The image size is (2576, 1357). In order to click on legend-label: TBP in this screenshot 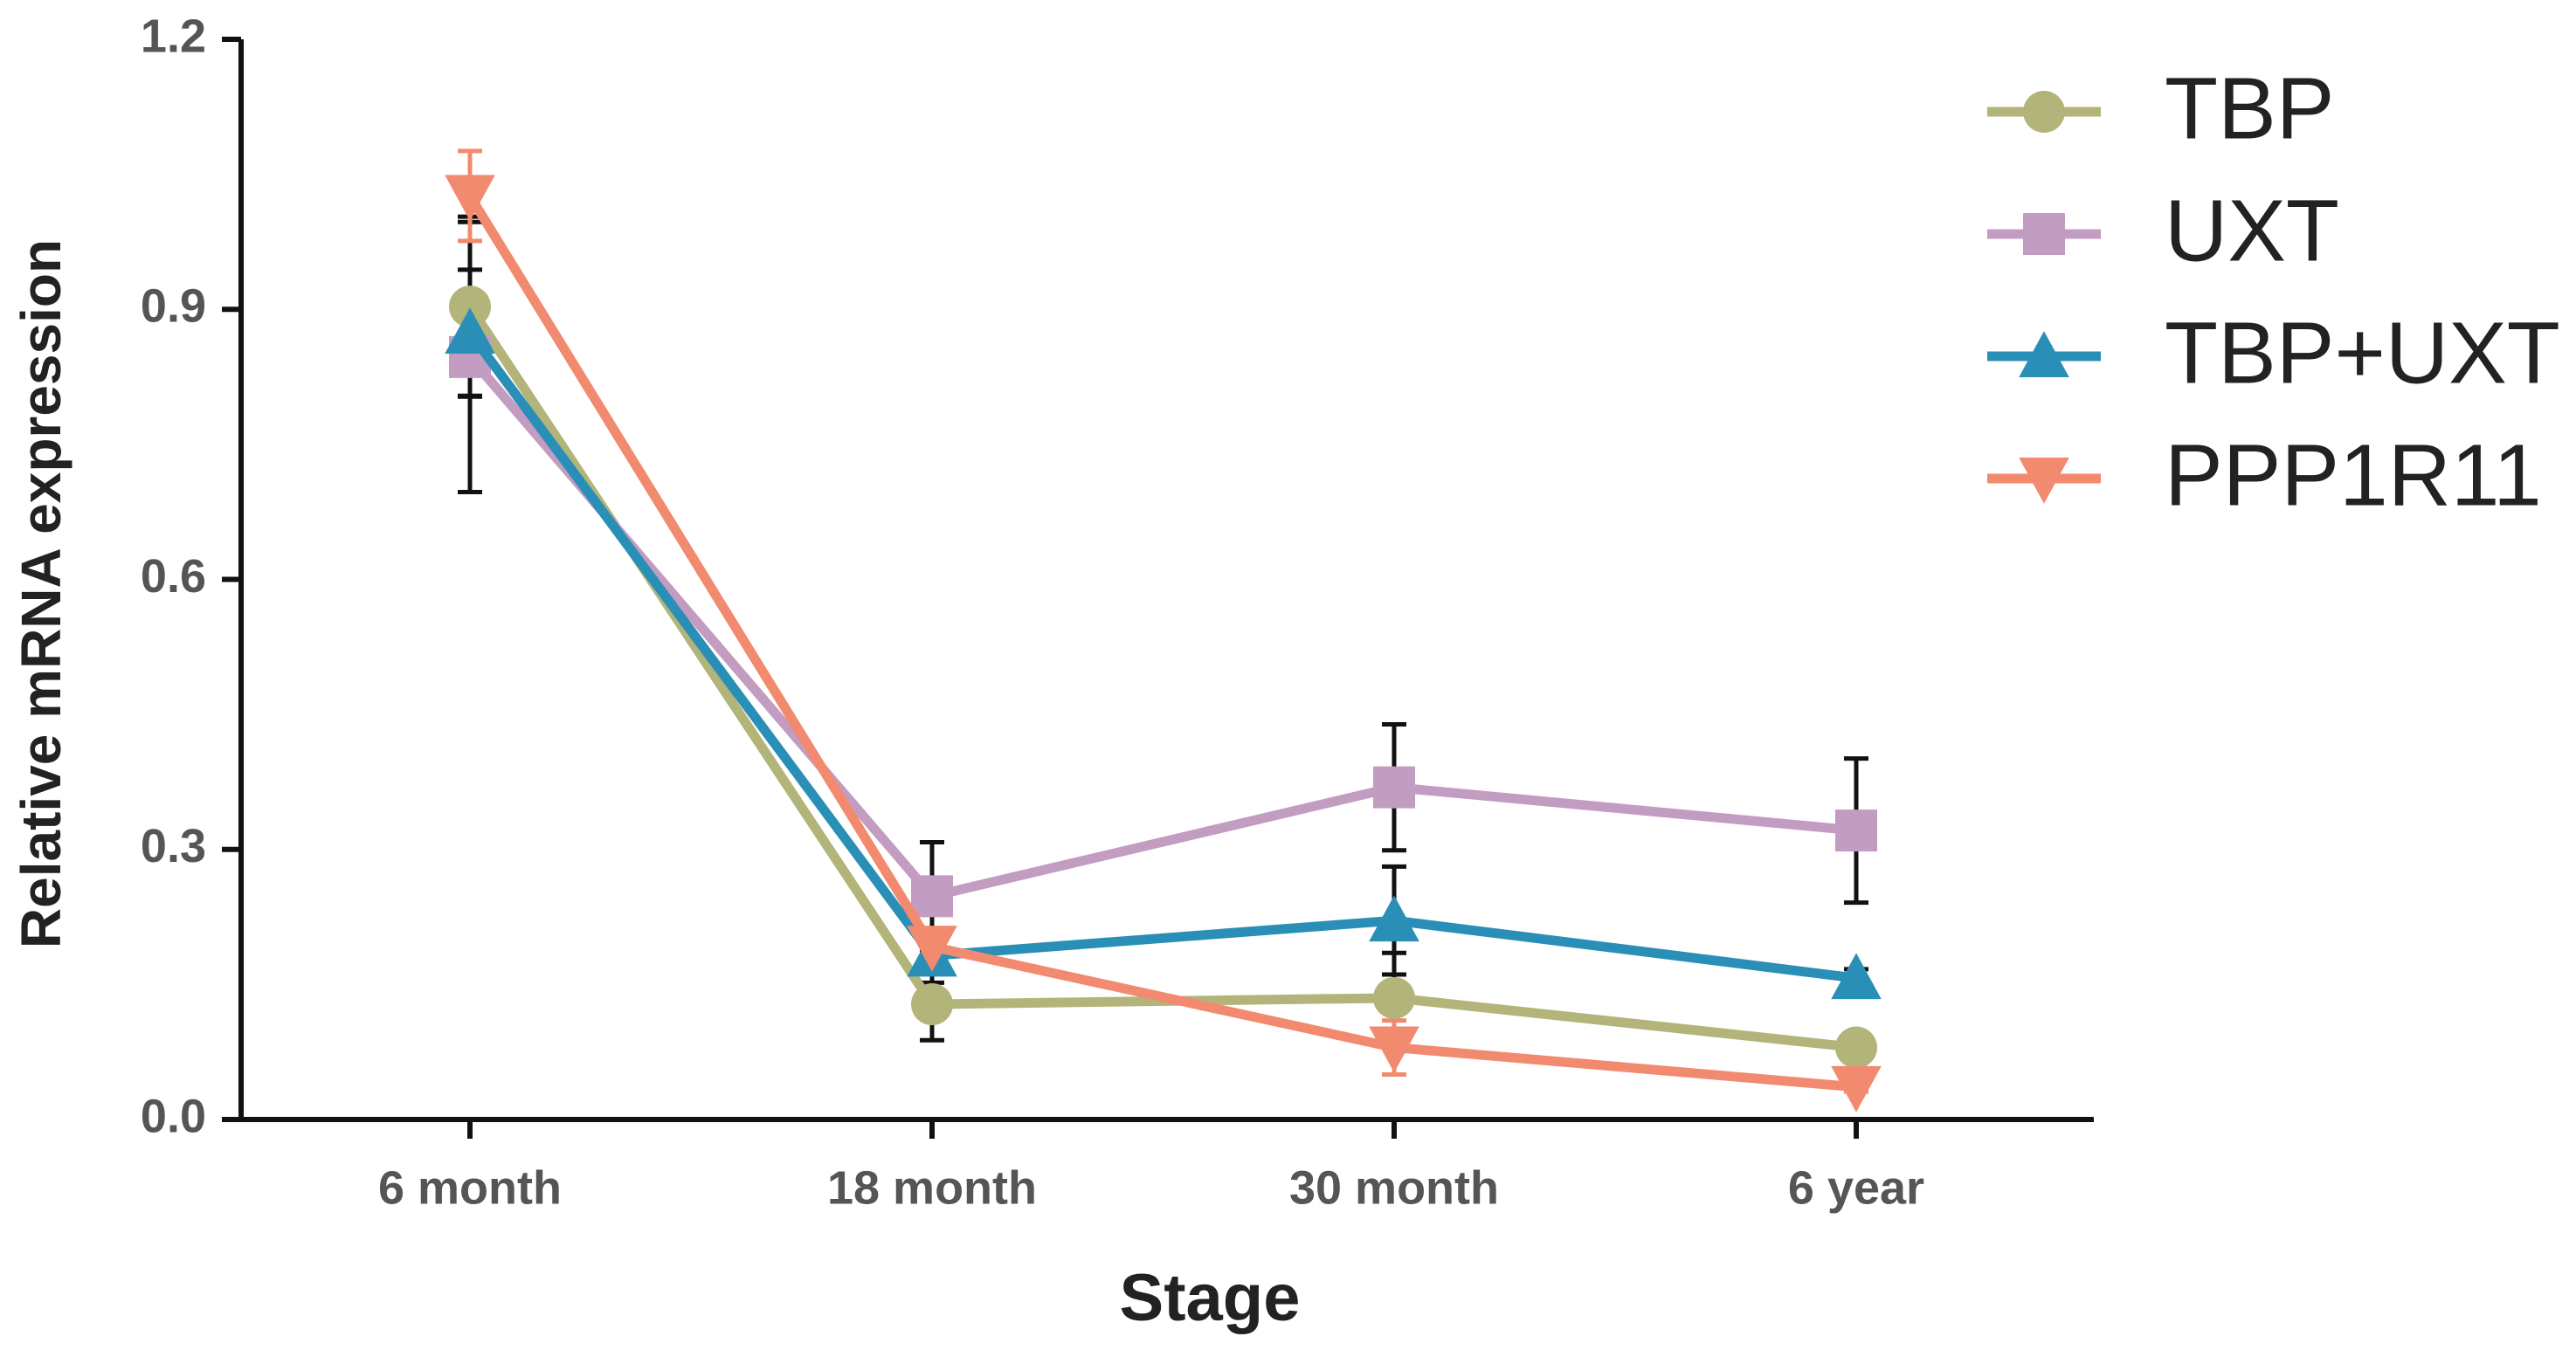, I will do `click(2249, 108)`.